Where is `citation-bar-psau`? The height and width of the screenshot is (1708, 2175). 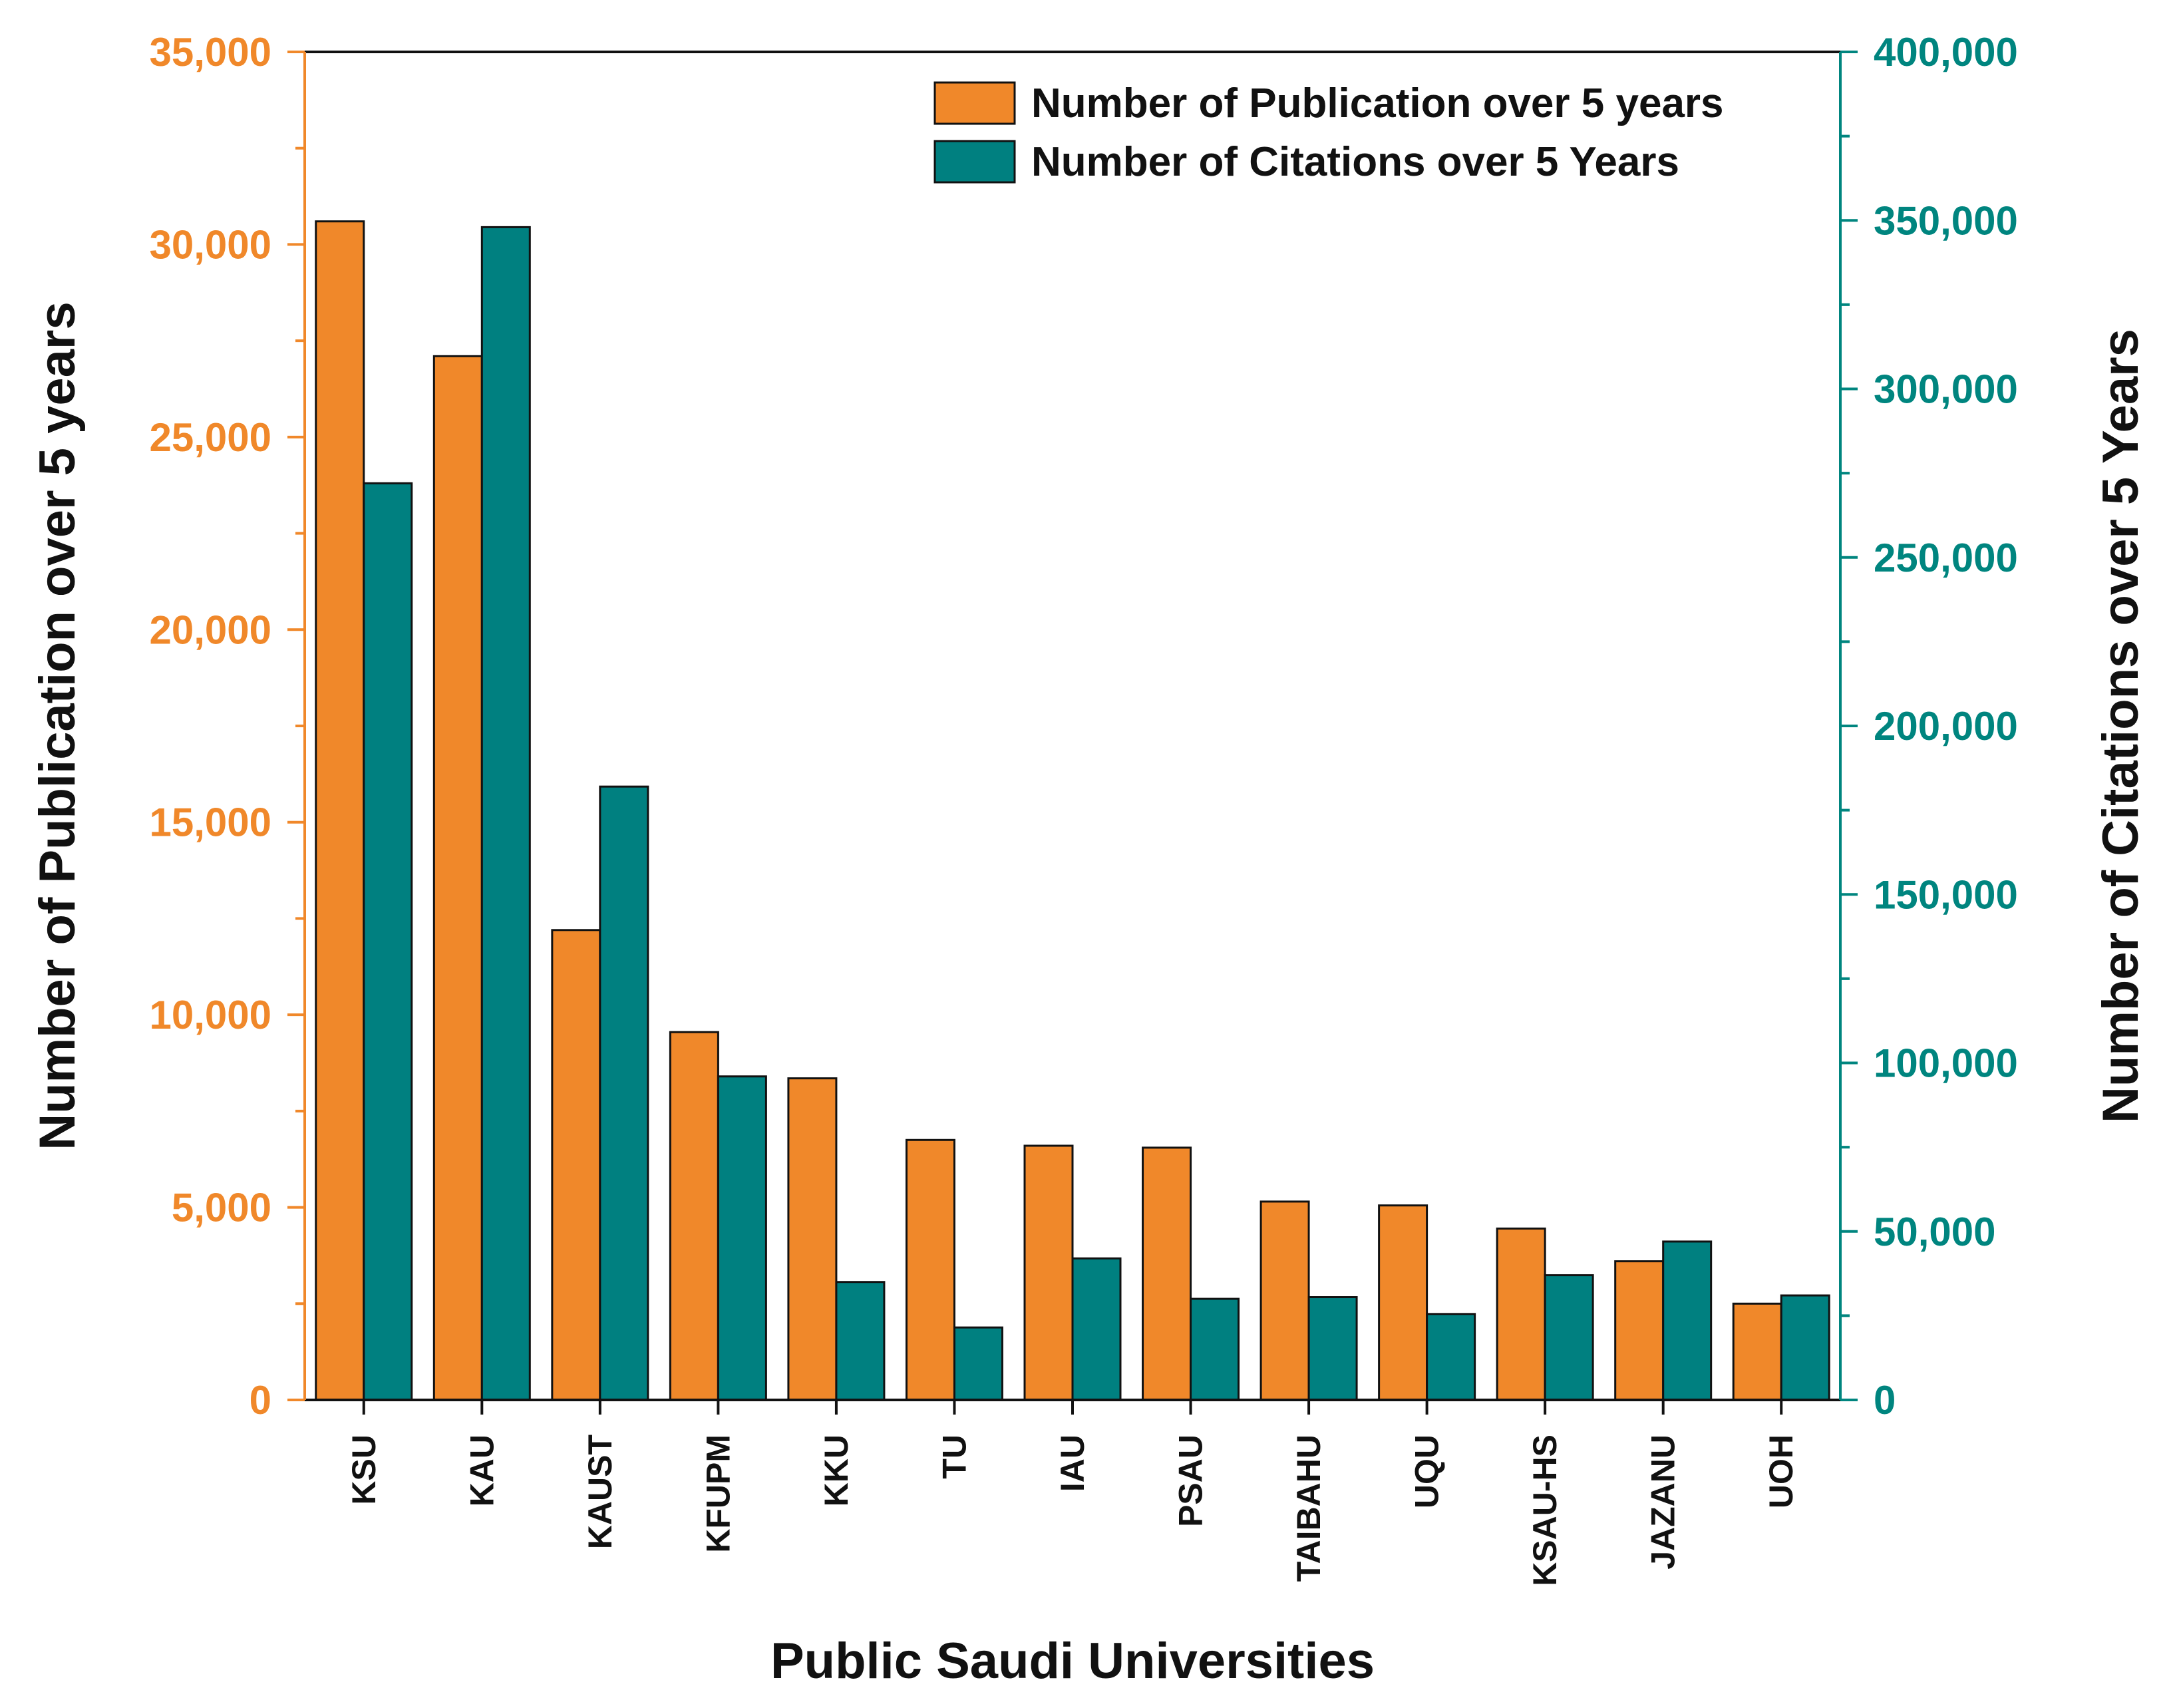
citation-bar-psau is located at coordinates (1215, 1349).